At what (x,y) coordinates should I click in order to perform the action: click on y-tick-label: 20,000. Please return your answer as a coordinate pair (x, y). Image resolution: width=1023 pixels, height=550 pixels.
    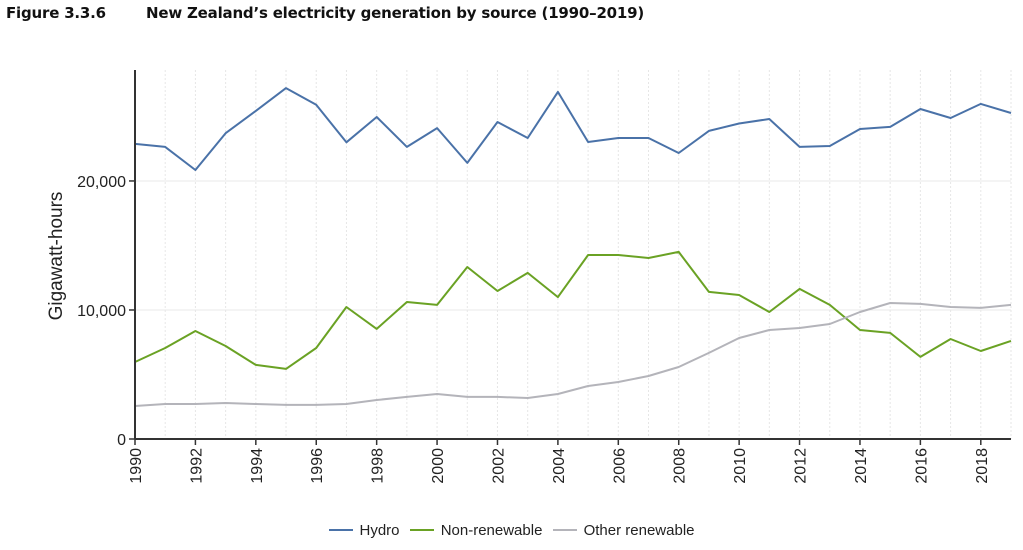
    Looking at the image, I should click on (101, 182).